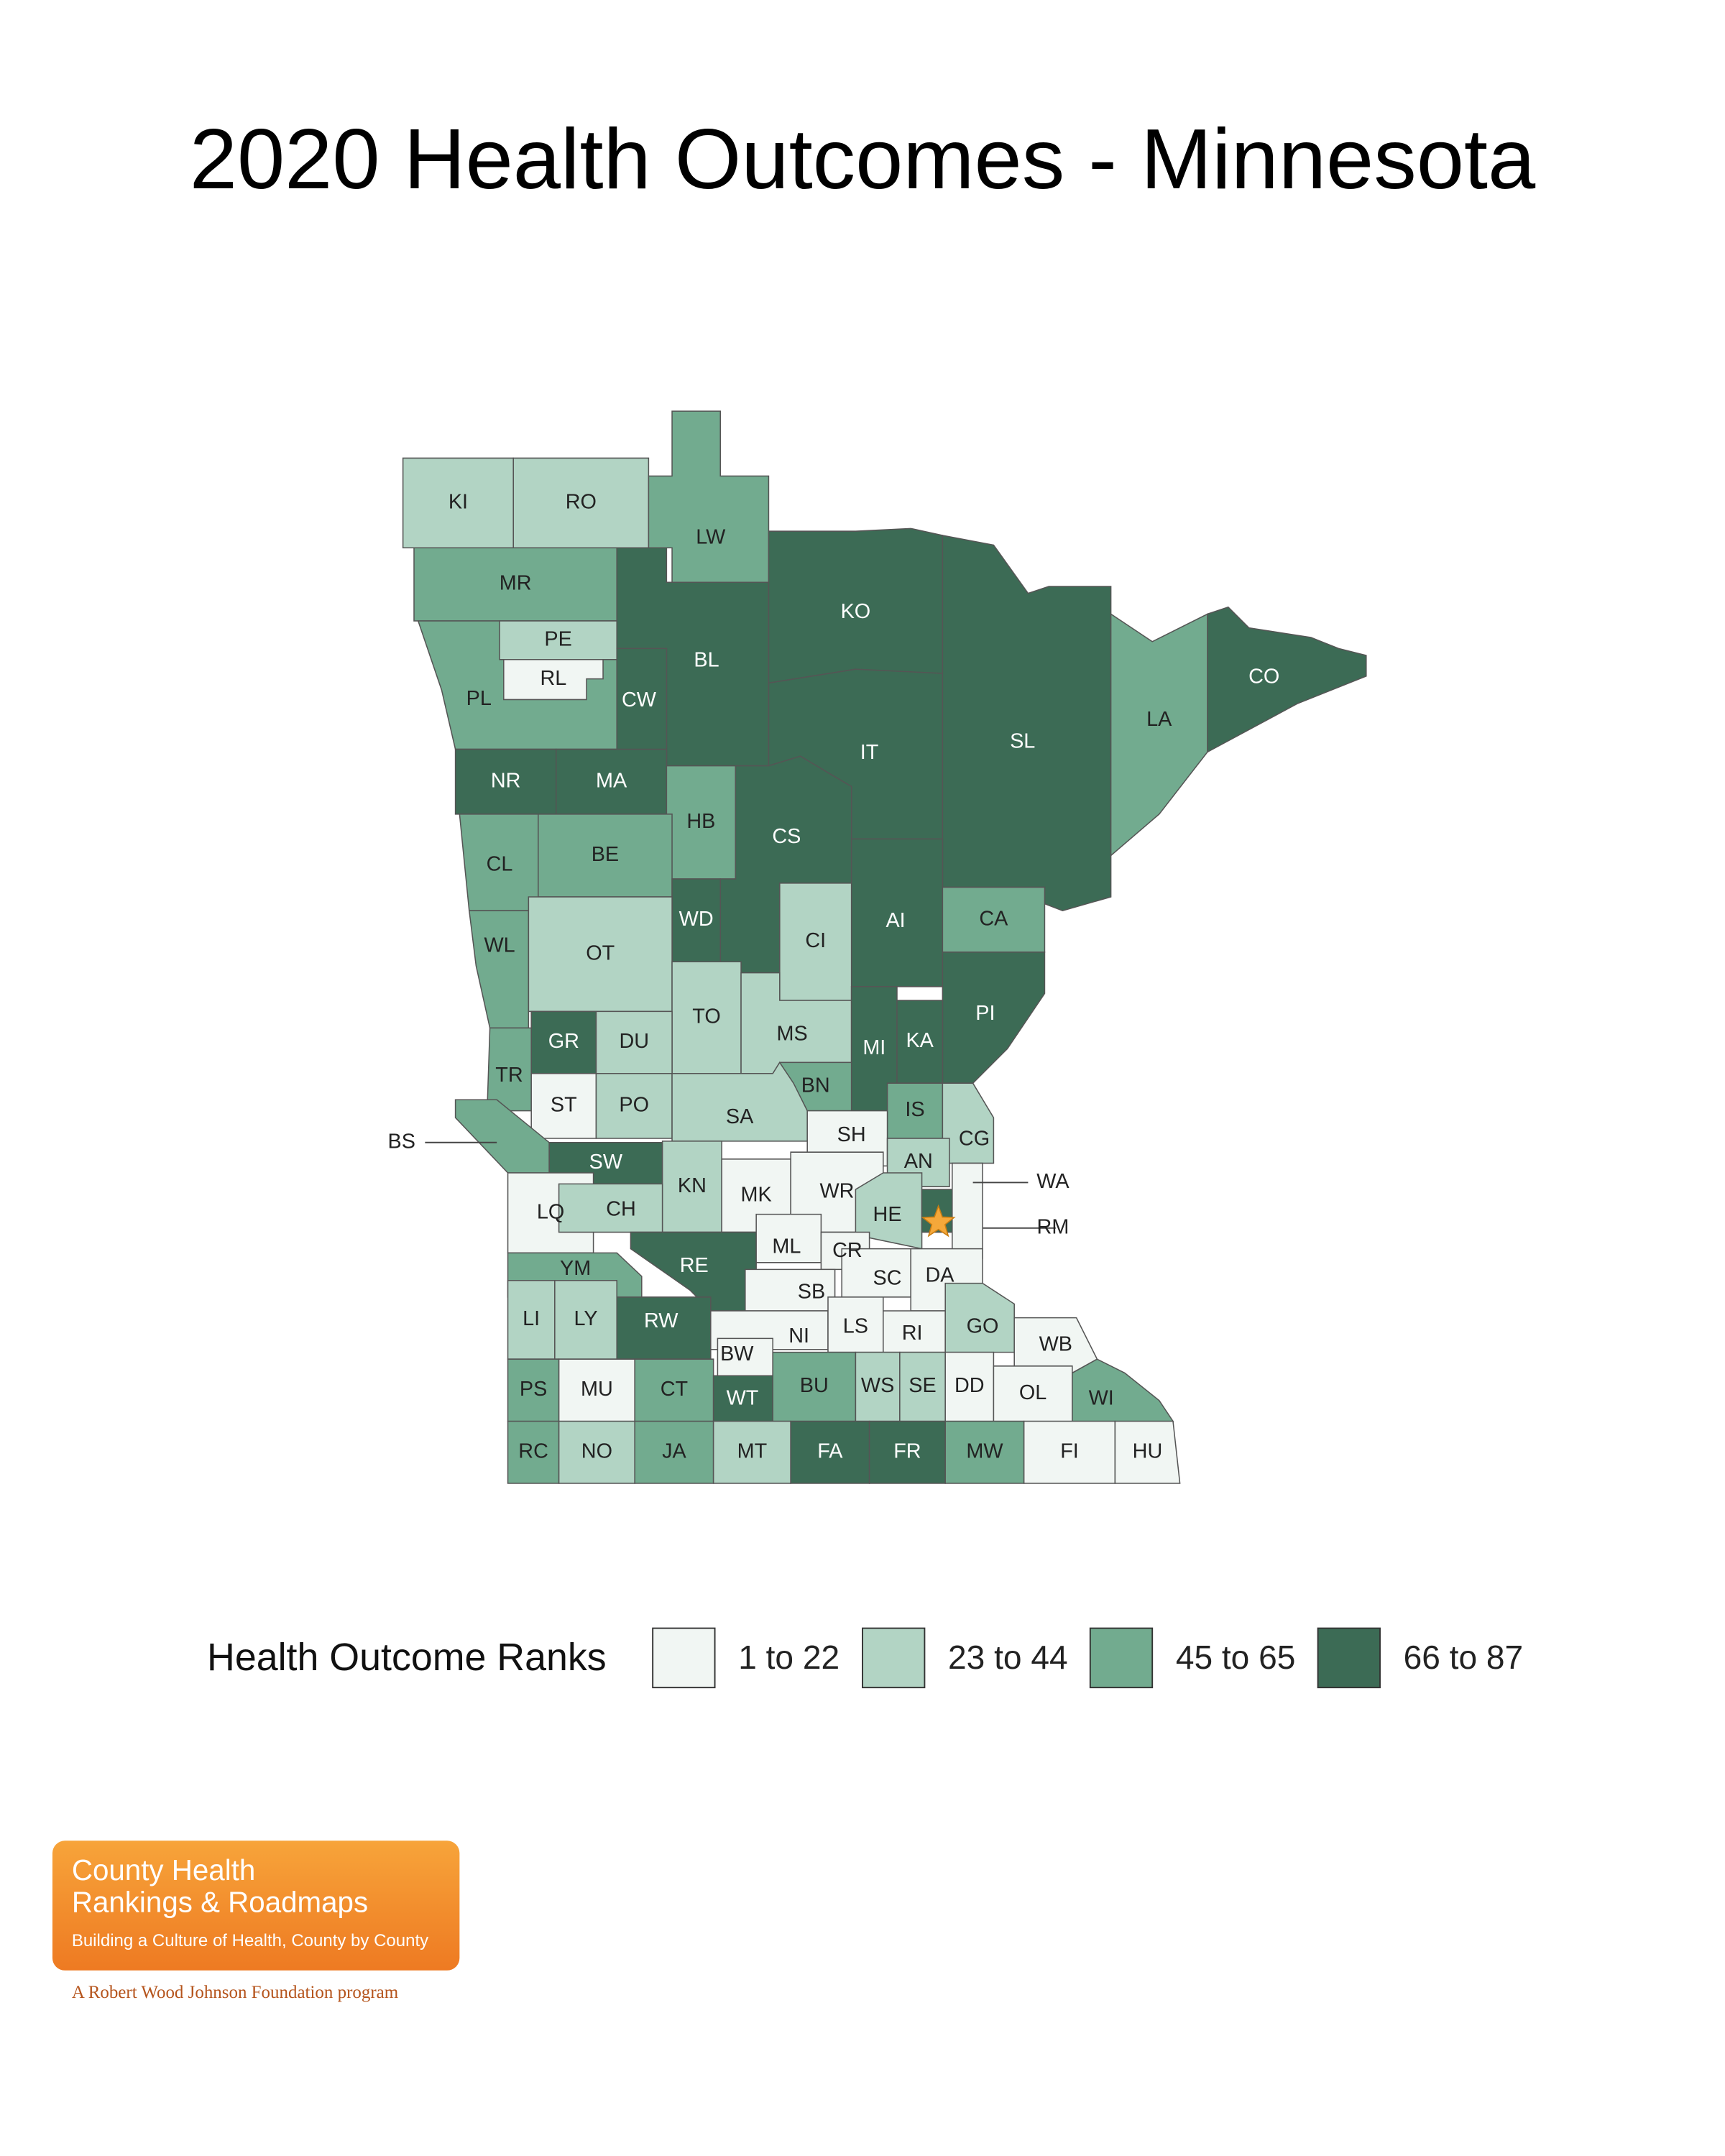  Describe the element at coordinates (912, 1333) in the screenshot. I see `county-label: RI` at that location.